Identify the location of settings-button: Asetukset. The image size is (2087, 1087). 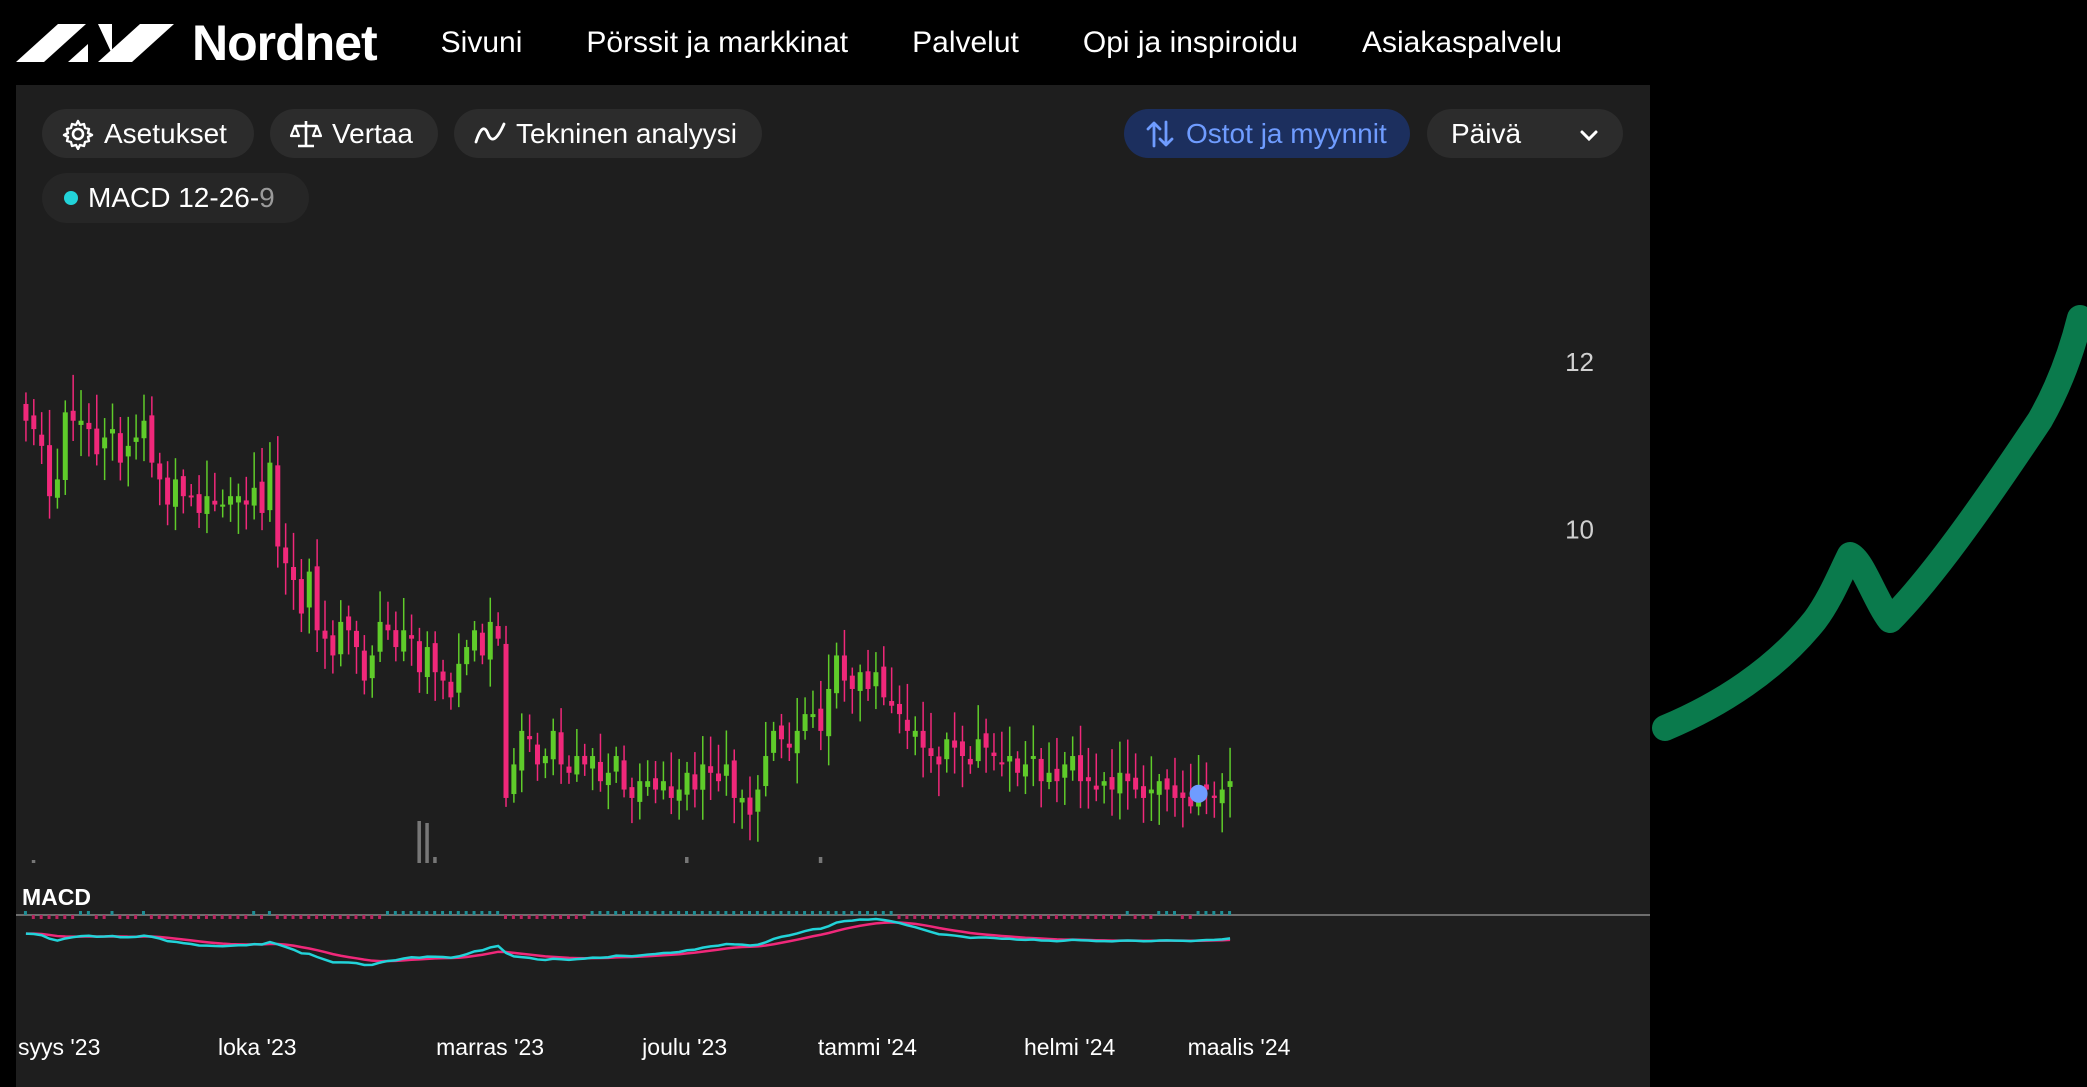
(148, 133).